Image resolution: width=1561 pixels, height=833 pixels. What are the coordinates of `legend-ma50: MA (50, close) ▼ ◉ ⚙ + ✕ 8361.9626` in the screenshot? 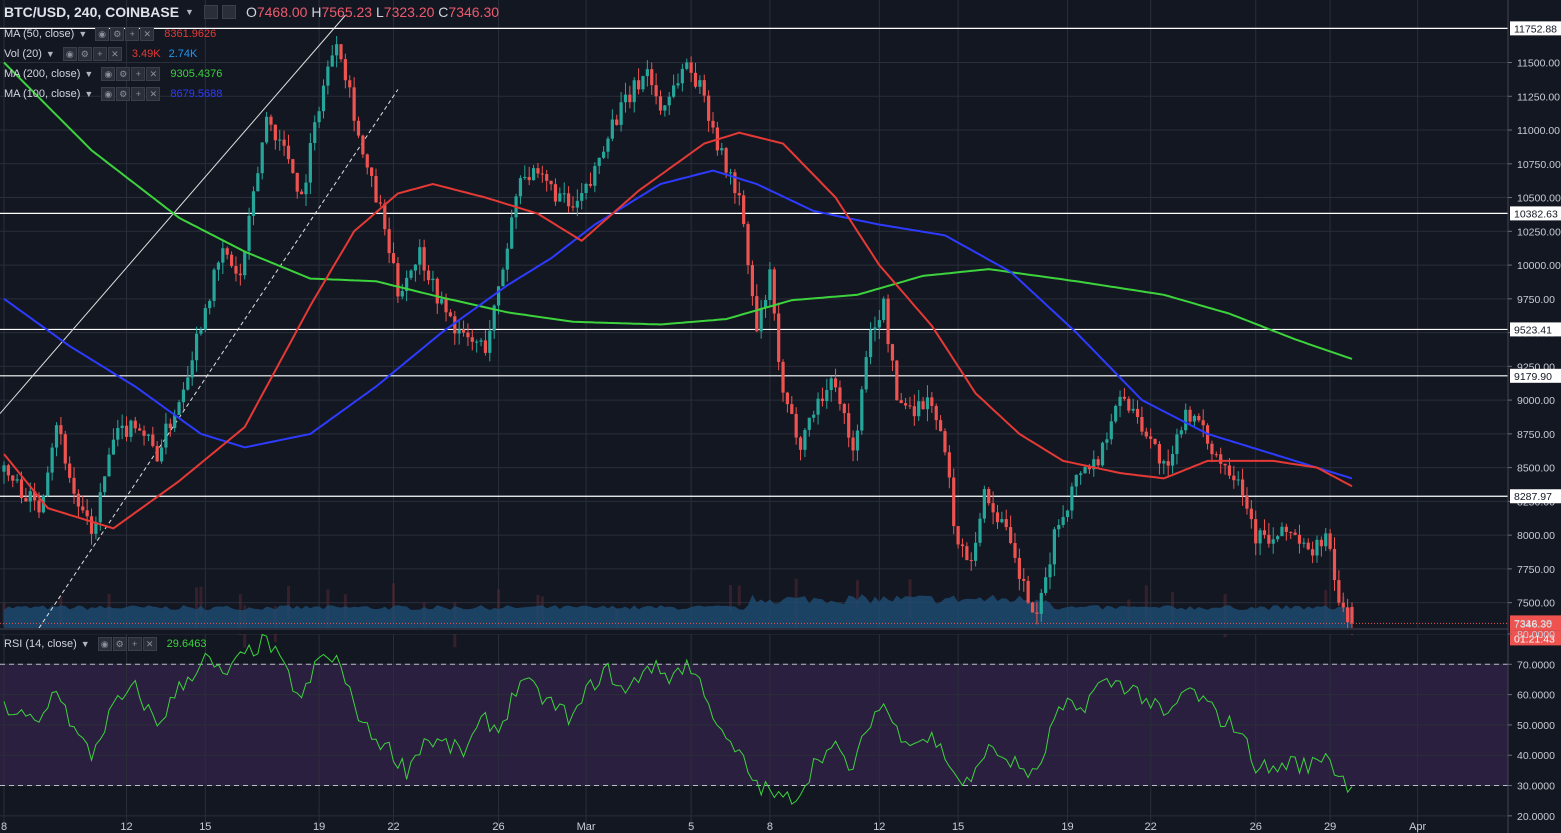 It's located at (110, 34).